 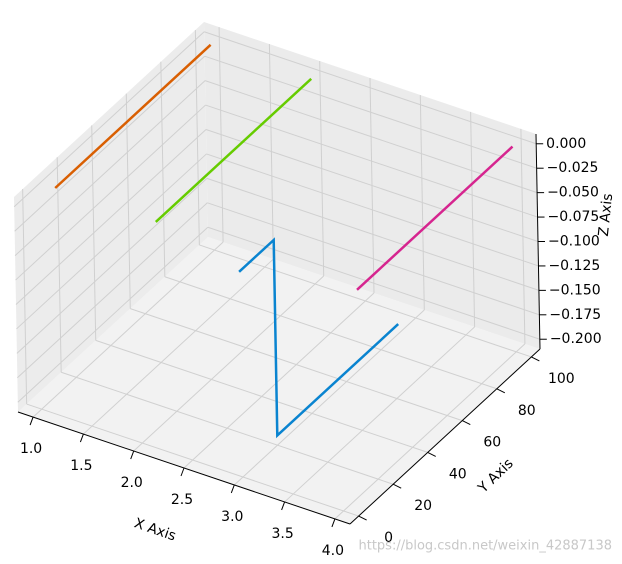 I want to click on y-tick-label: 100, so click(x=561, y=379).